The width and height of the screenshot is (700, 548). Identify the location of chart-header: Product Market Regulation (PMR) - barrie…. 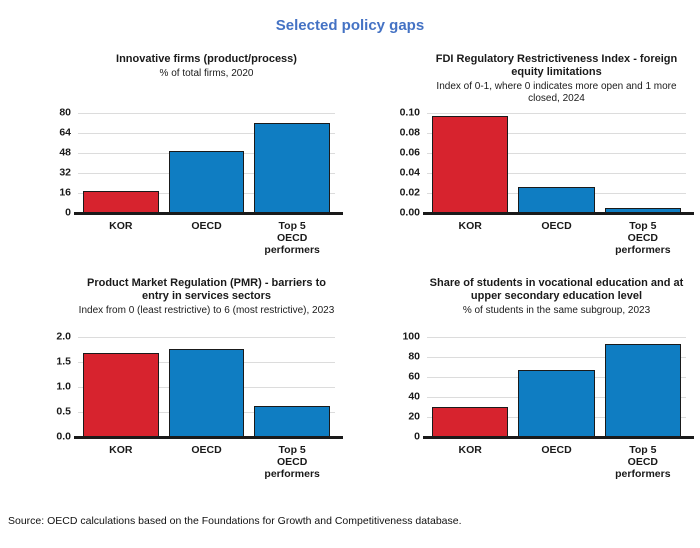
(185, 307).